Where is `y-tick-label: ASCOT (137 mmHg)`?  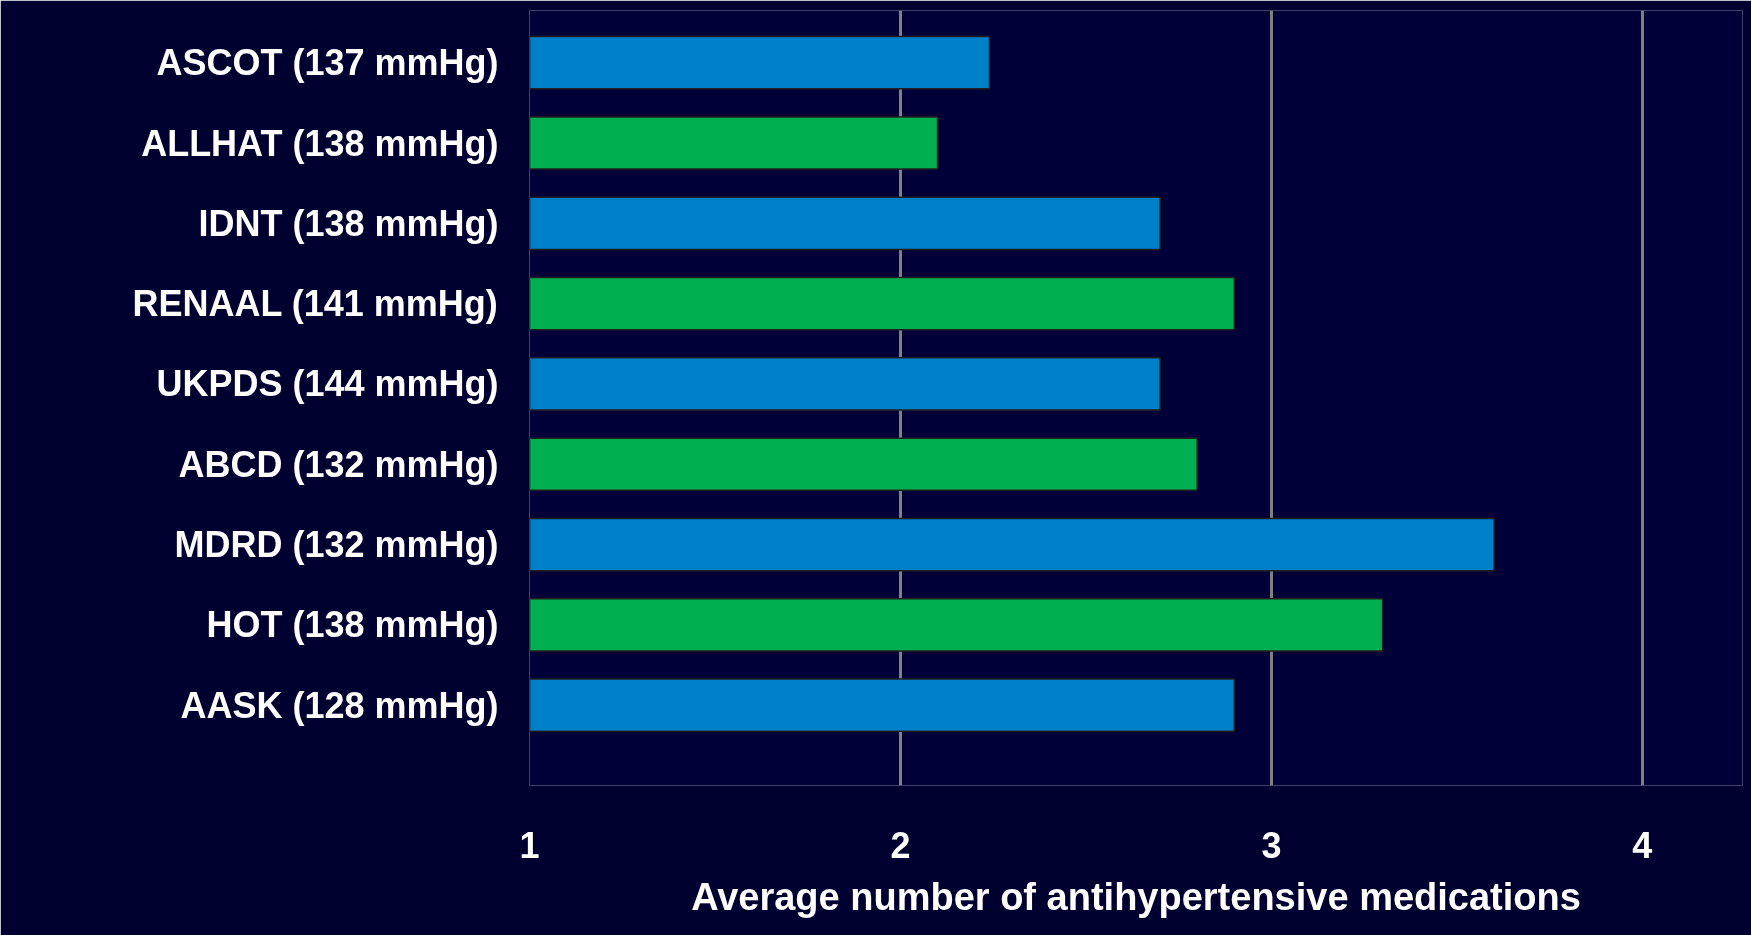
y-tick-label: ASCOT (137 mmHg) is located at coordinates (327, 63).